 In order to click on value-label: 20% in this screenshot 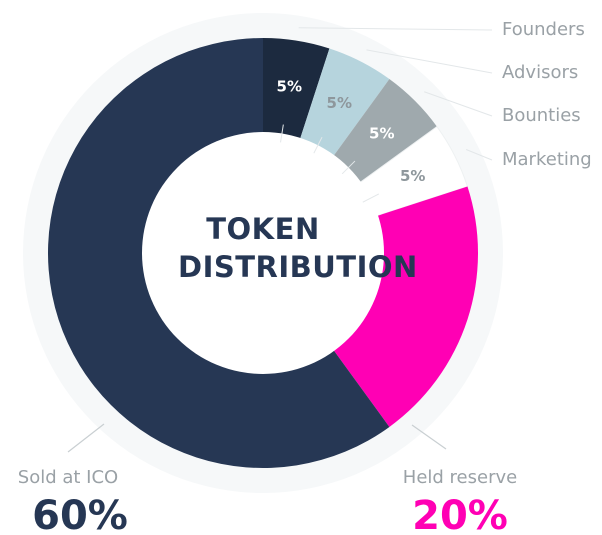, I will do `click(460, 514)`.